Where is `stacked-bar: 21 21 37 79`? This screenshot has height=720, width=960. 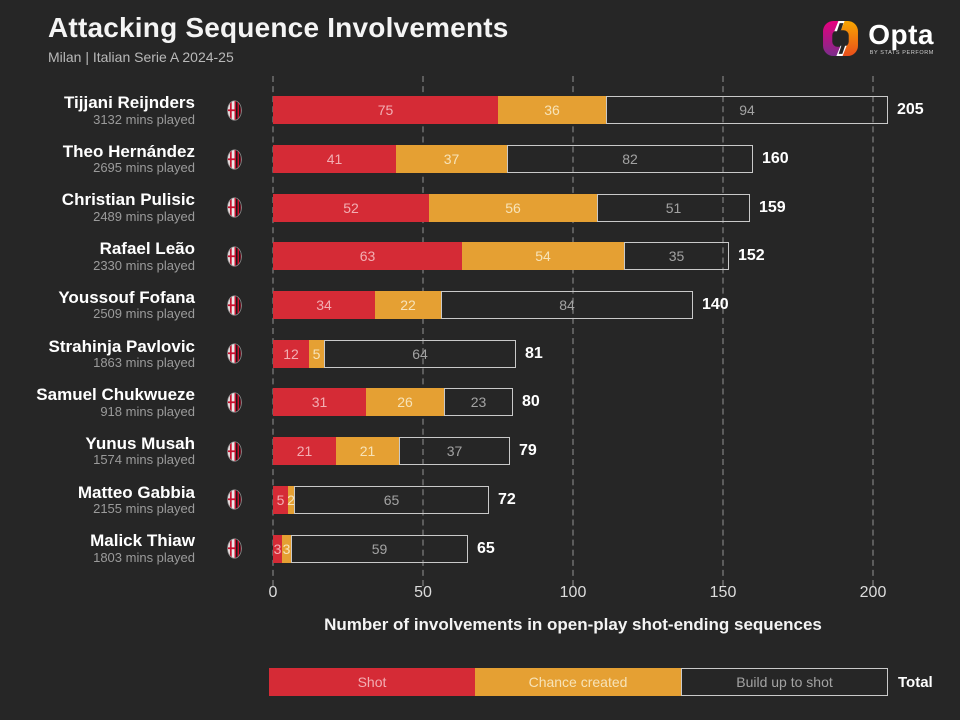 stacked-bar: 21 21 37 79 is located at coordinates (616, 451).